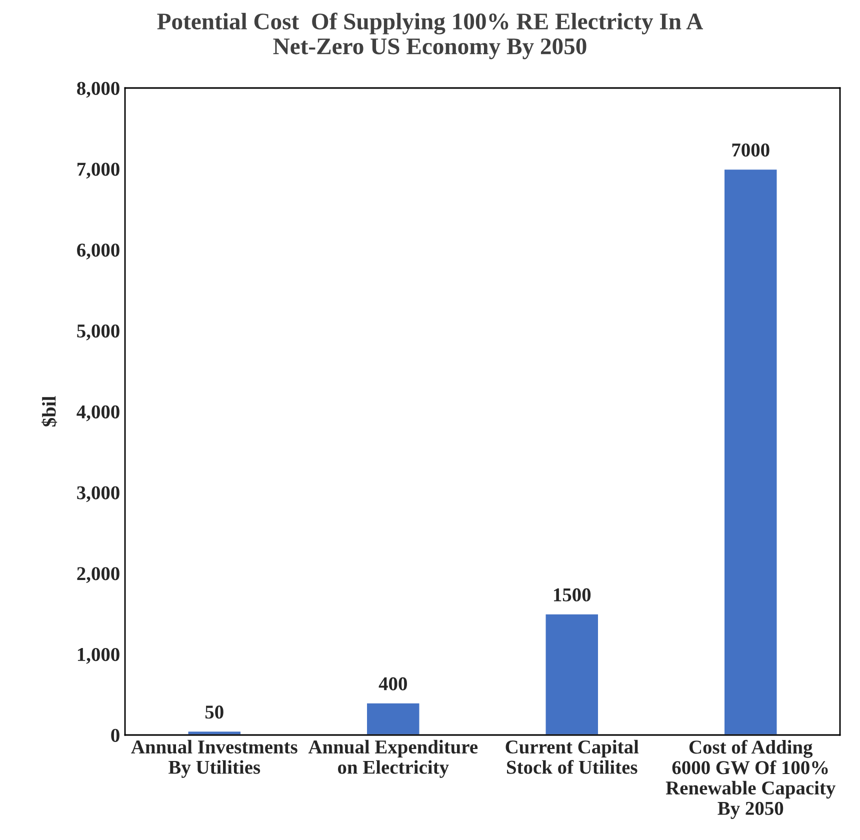 This screenshot has width=860, height=840. Describe the element at coordinates (98, 90) in the screenshot. I see `y-tick-label: 8,000` at that location.